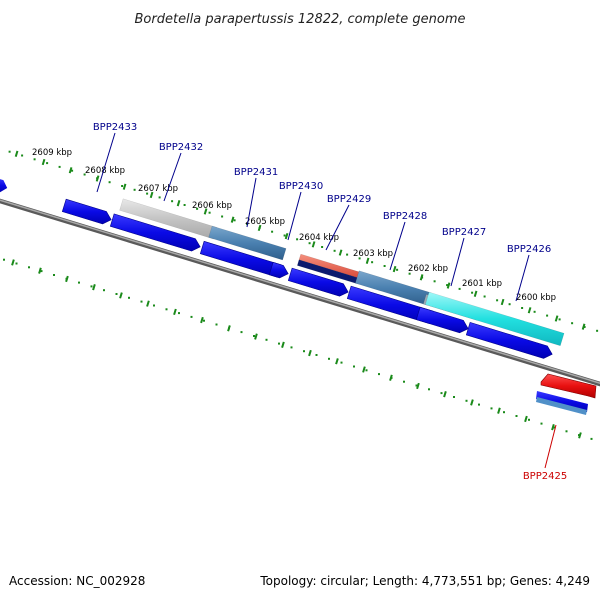 This screenshot has height=600, width=600. I want to click on gene-label-bpp2430: BPP2430, so click(301, 186).